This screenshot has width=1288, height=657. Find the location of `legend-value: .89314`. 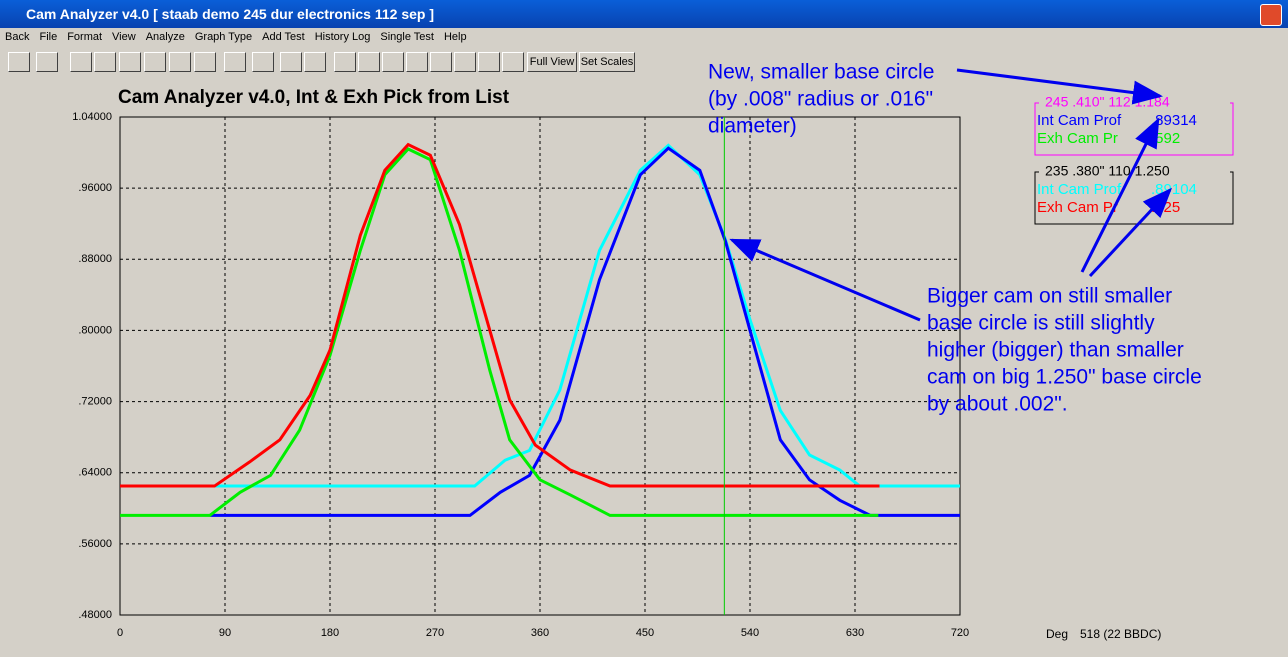

legend-value: .89314 is located at coordinates (1174, 120).